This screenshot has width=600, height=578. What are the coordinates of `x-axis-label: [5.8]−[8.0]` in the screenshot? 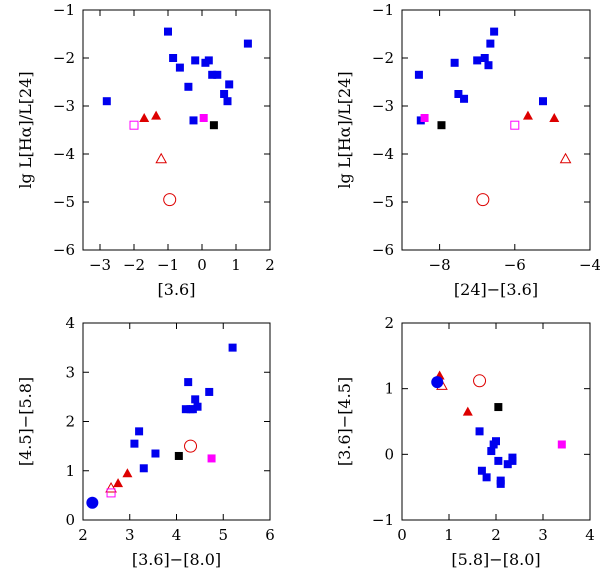 It's located at (495, 559).